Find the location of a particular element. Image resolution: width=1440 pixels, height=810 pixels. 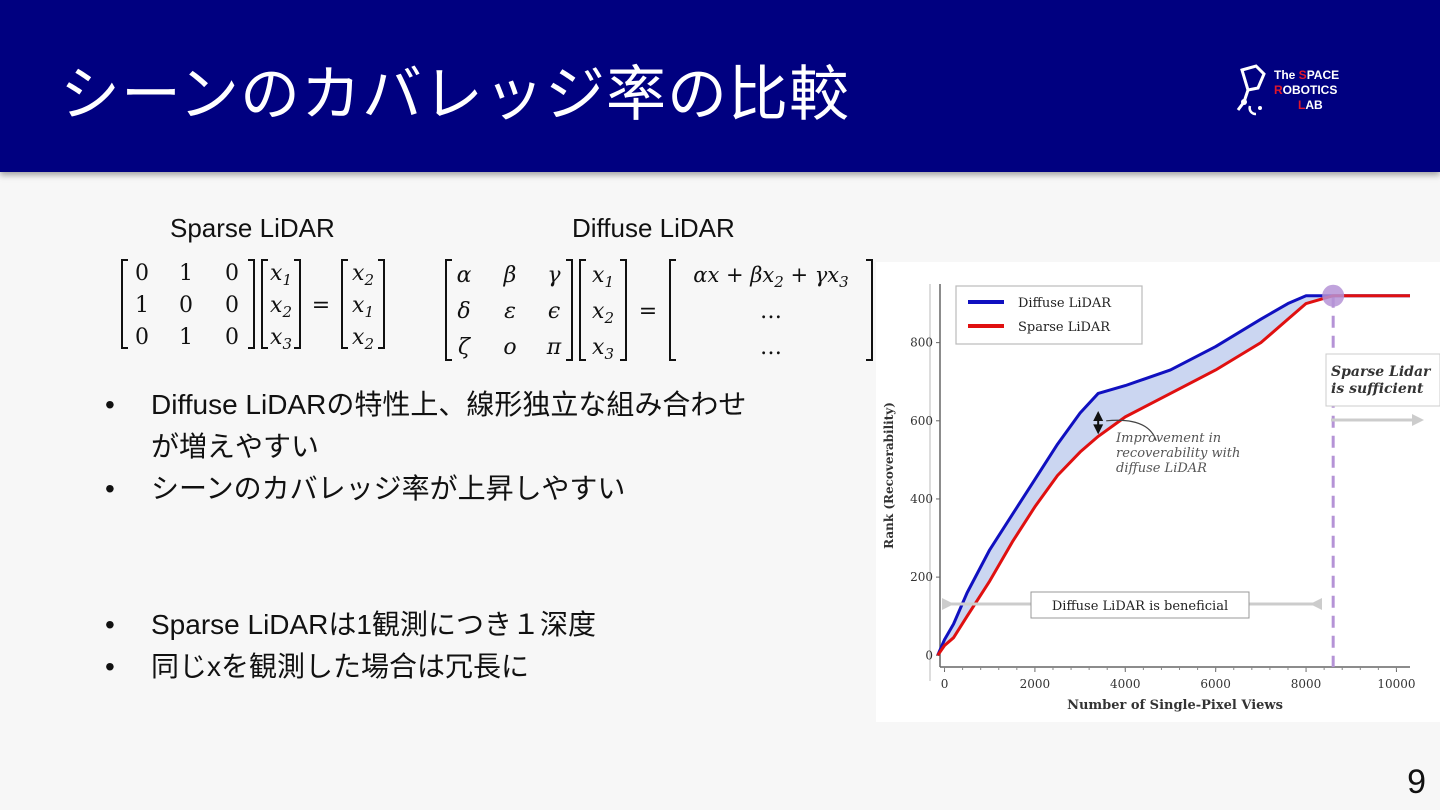

improvement-arrowhead-up is located at coordinates (1098, 416).